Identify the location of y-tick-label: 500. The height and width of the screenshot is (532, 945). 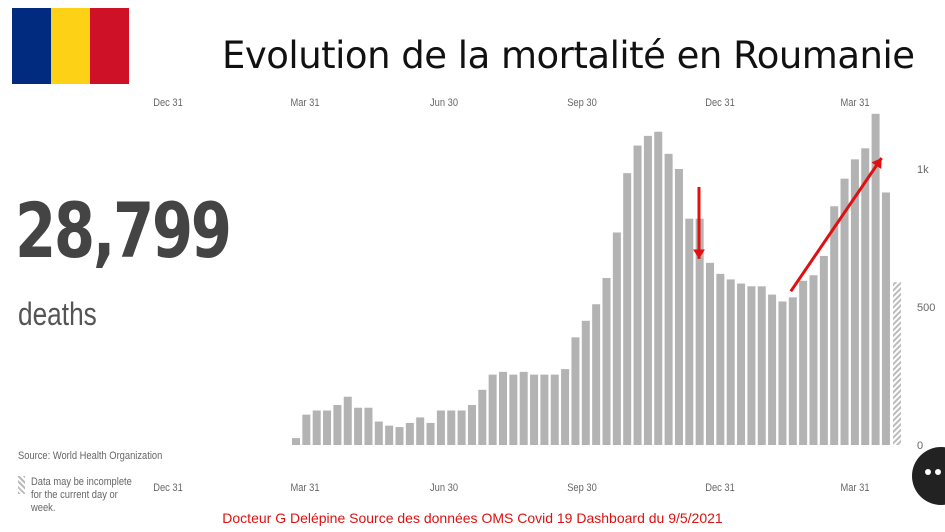
(926, 308).